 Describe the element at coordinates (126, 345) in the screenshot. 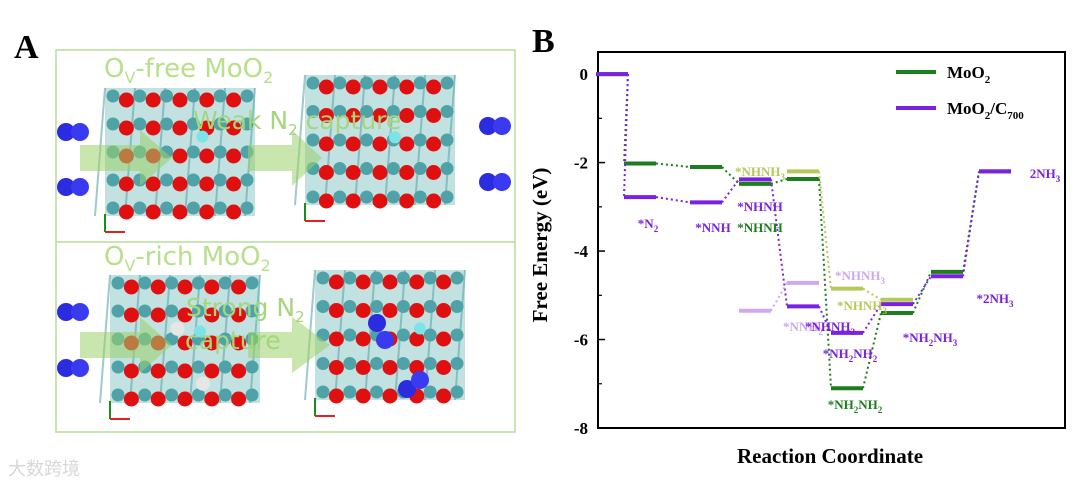

I see `arrow-bottom-left` at that location.